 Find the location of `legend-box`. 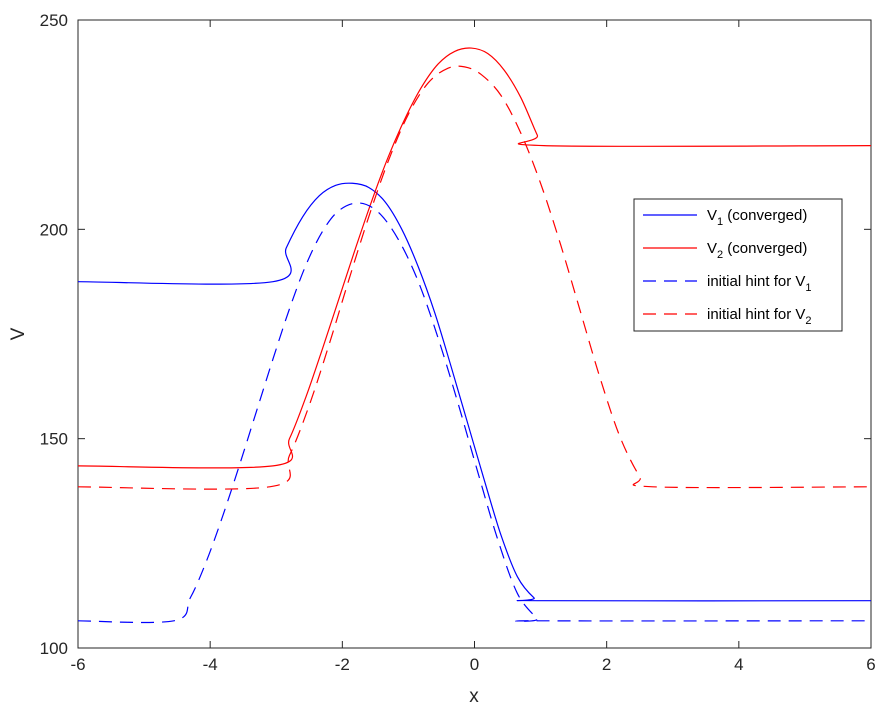

legend-box is located at coordinates (738, 265).